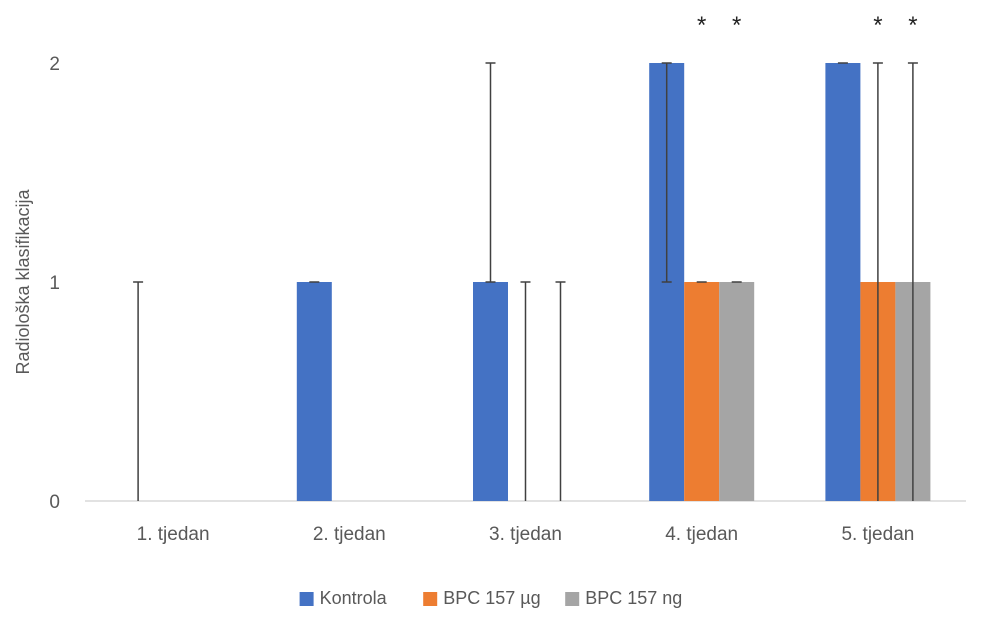 This screenshot has width=986, height=618. I want to click on x-tick-label: 2. tjedan, so click(349, 534).